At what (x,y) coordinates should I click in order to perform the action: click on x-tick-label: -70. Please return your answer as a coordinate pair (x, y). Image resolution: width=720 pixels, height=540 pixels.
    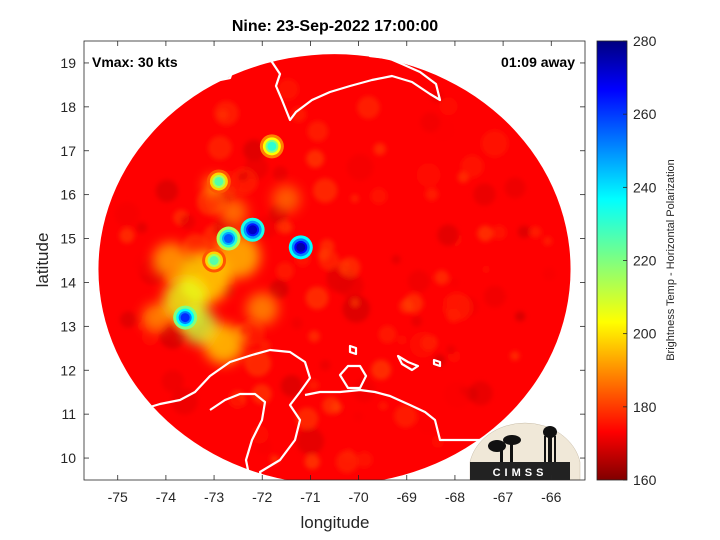
    Looking at the image, I should click on (358, 497).